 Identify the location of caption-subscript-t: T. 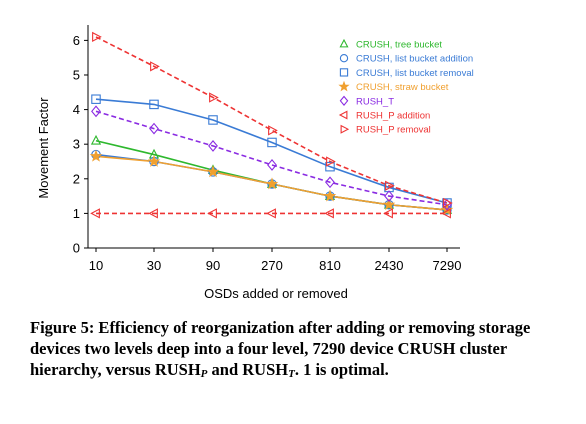
(291, 374).